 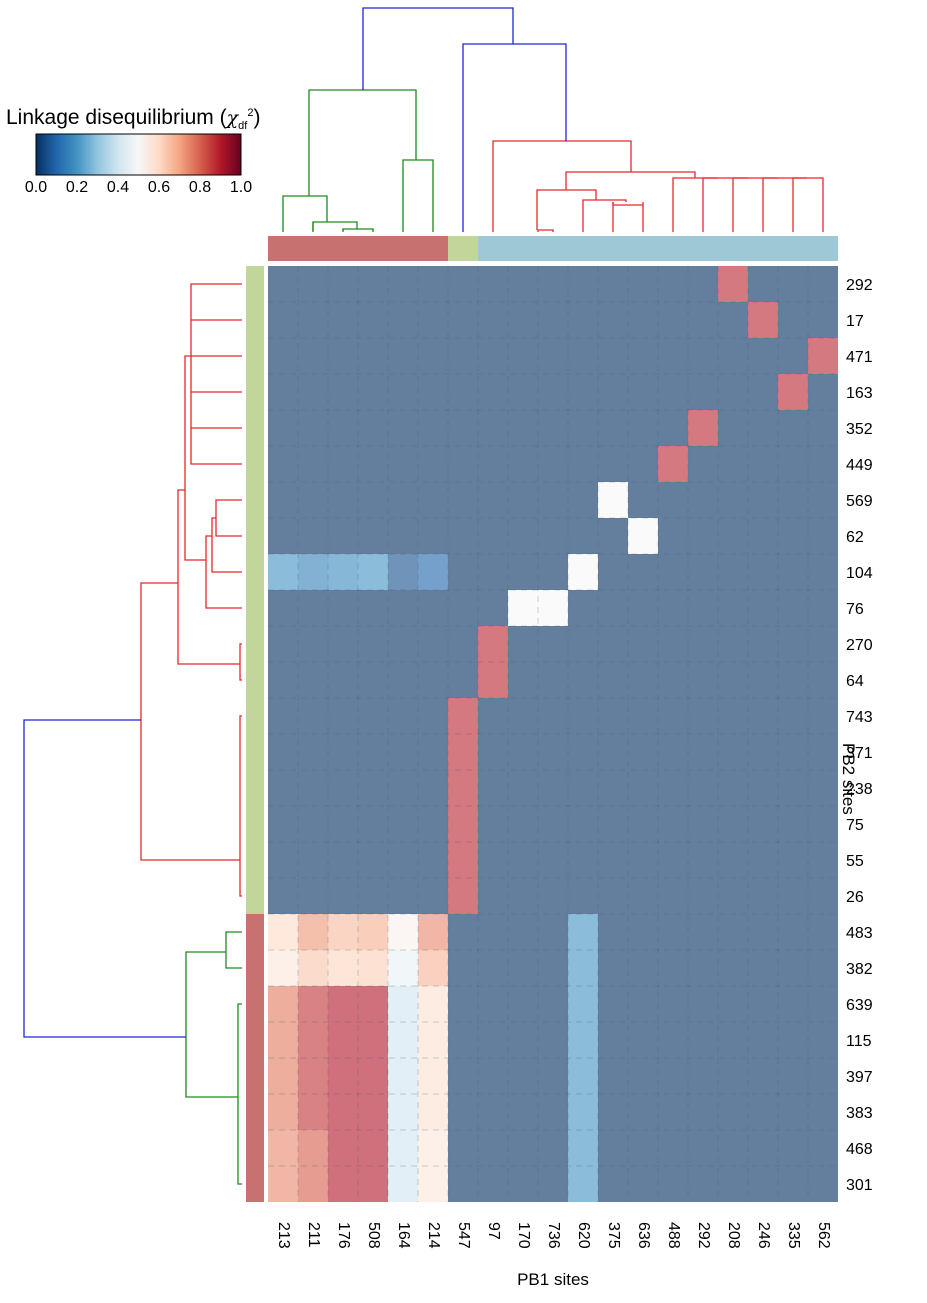 I want to click on row-tick-label: 301, so click(x=859, y=1185).